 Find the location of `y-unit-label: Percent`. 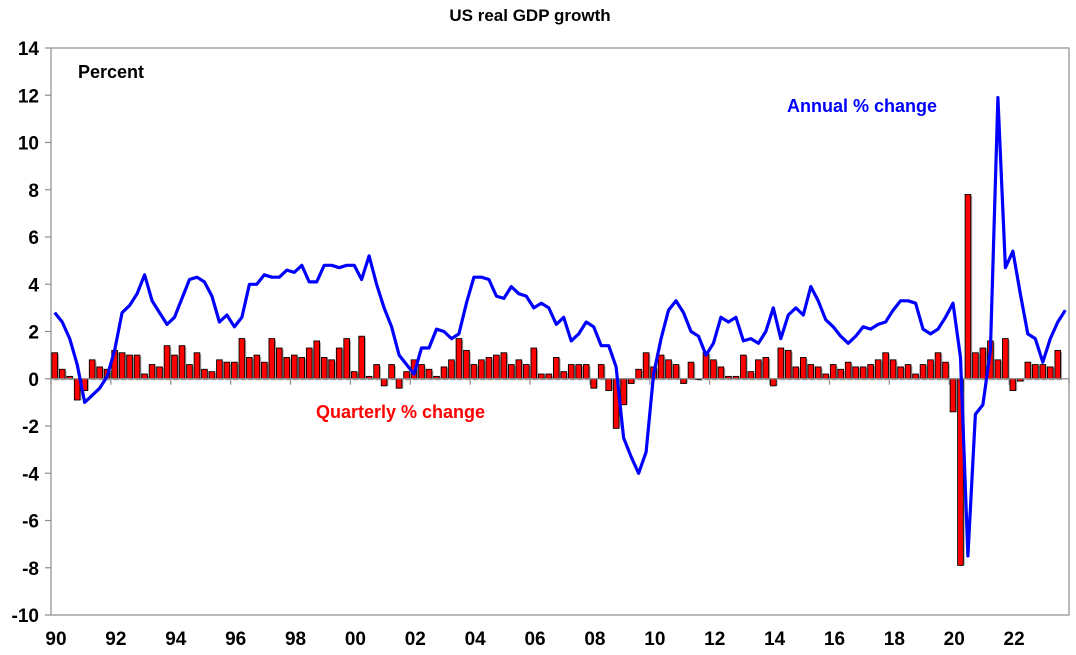

y-unit-label: Percent is located at coordinates (111, 72).